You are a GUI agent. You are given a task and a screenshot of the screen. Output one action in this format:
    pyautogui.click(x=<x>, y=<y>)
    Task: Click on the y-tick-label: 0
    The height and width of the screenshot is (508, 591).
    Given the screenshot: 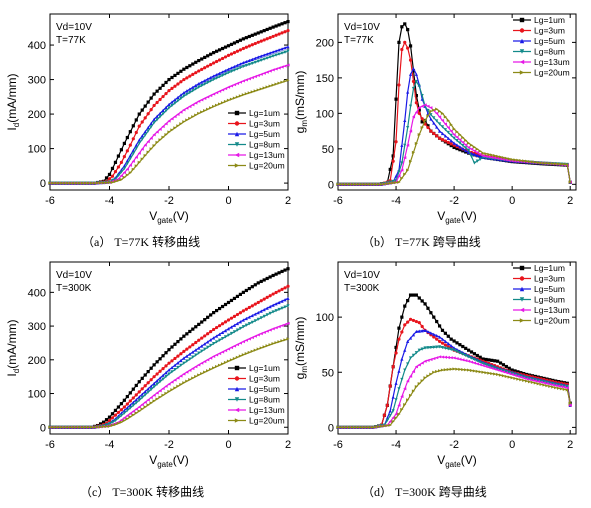 What is the action you would take?
    pyautogui.click(x=331, y=428)
    